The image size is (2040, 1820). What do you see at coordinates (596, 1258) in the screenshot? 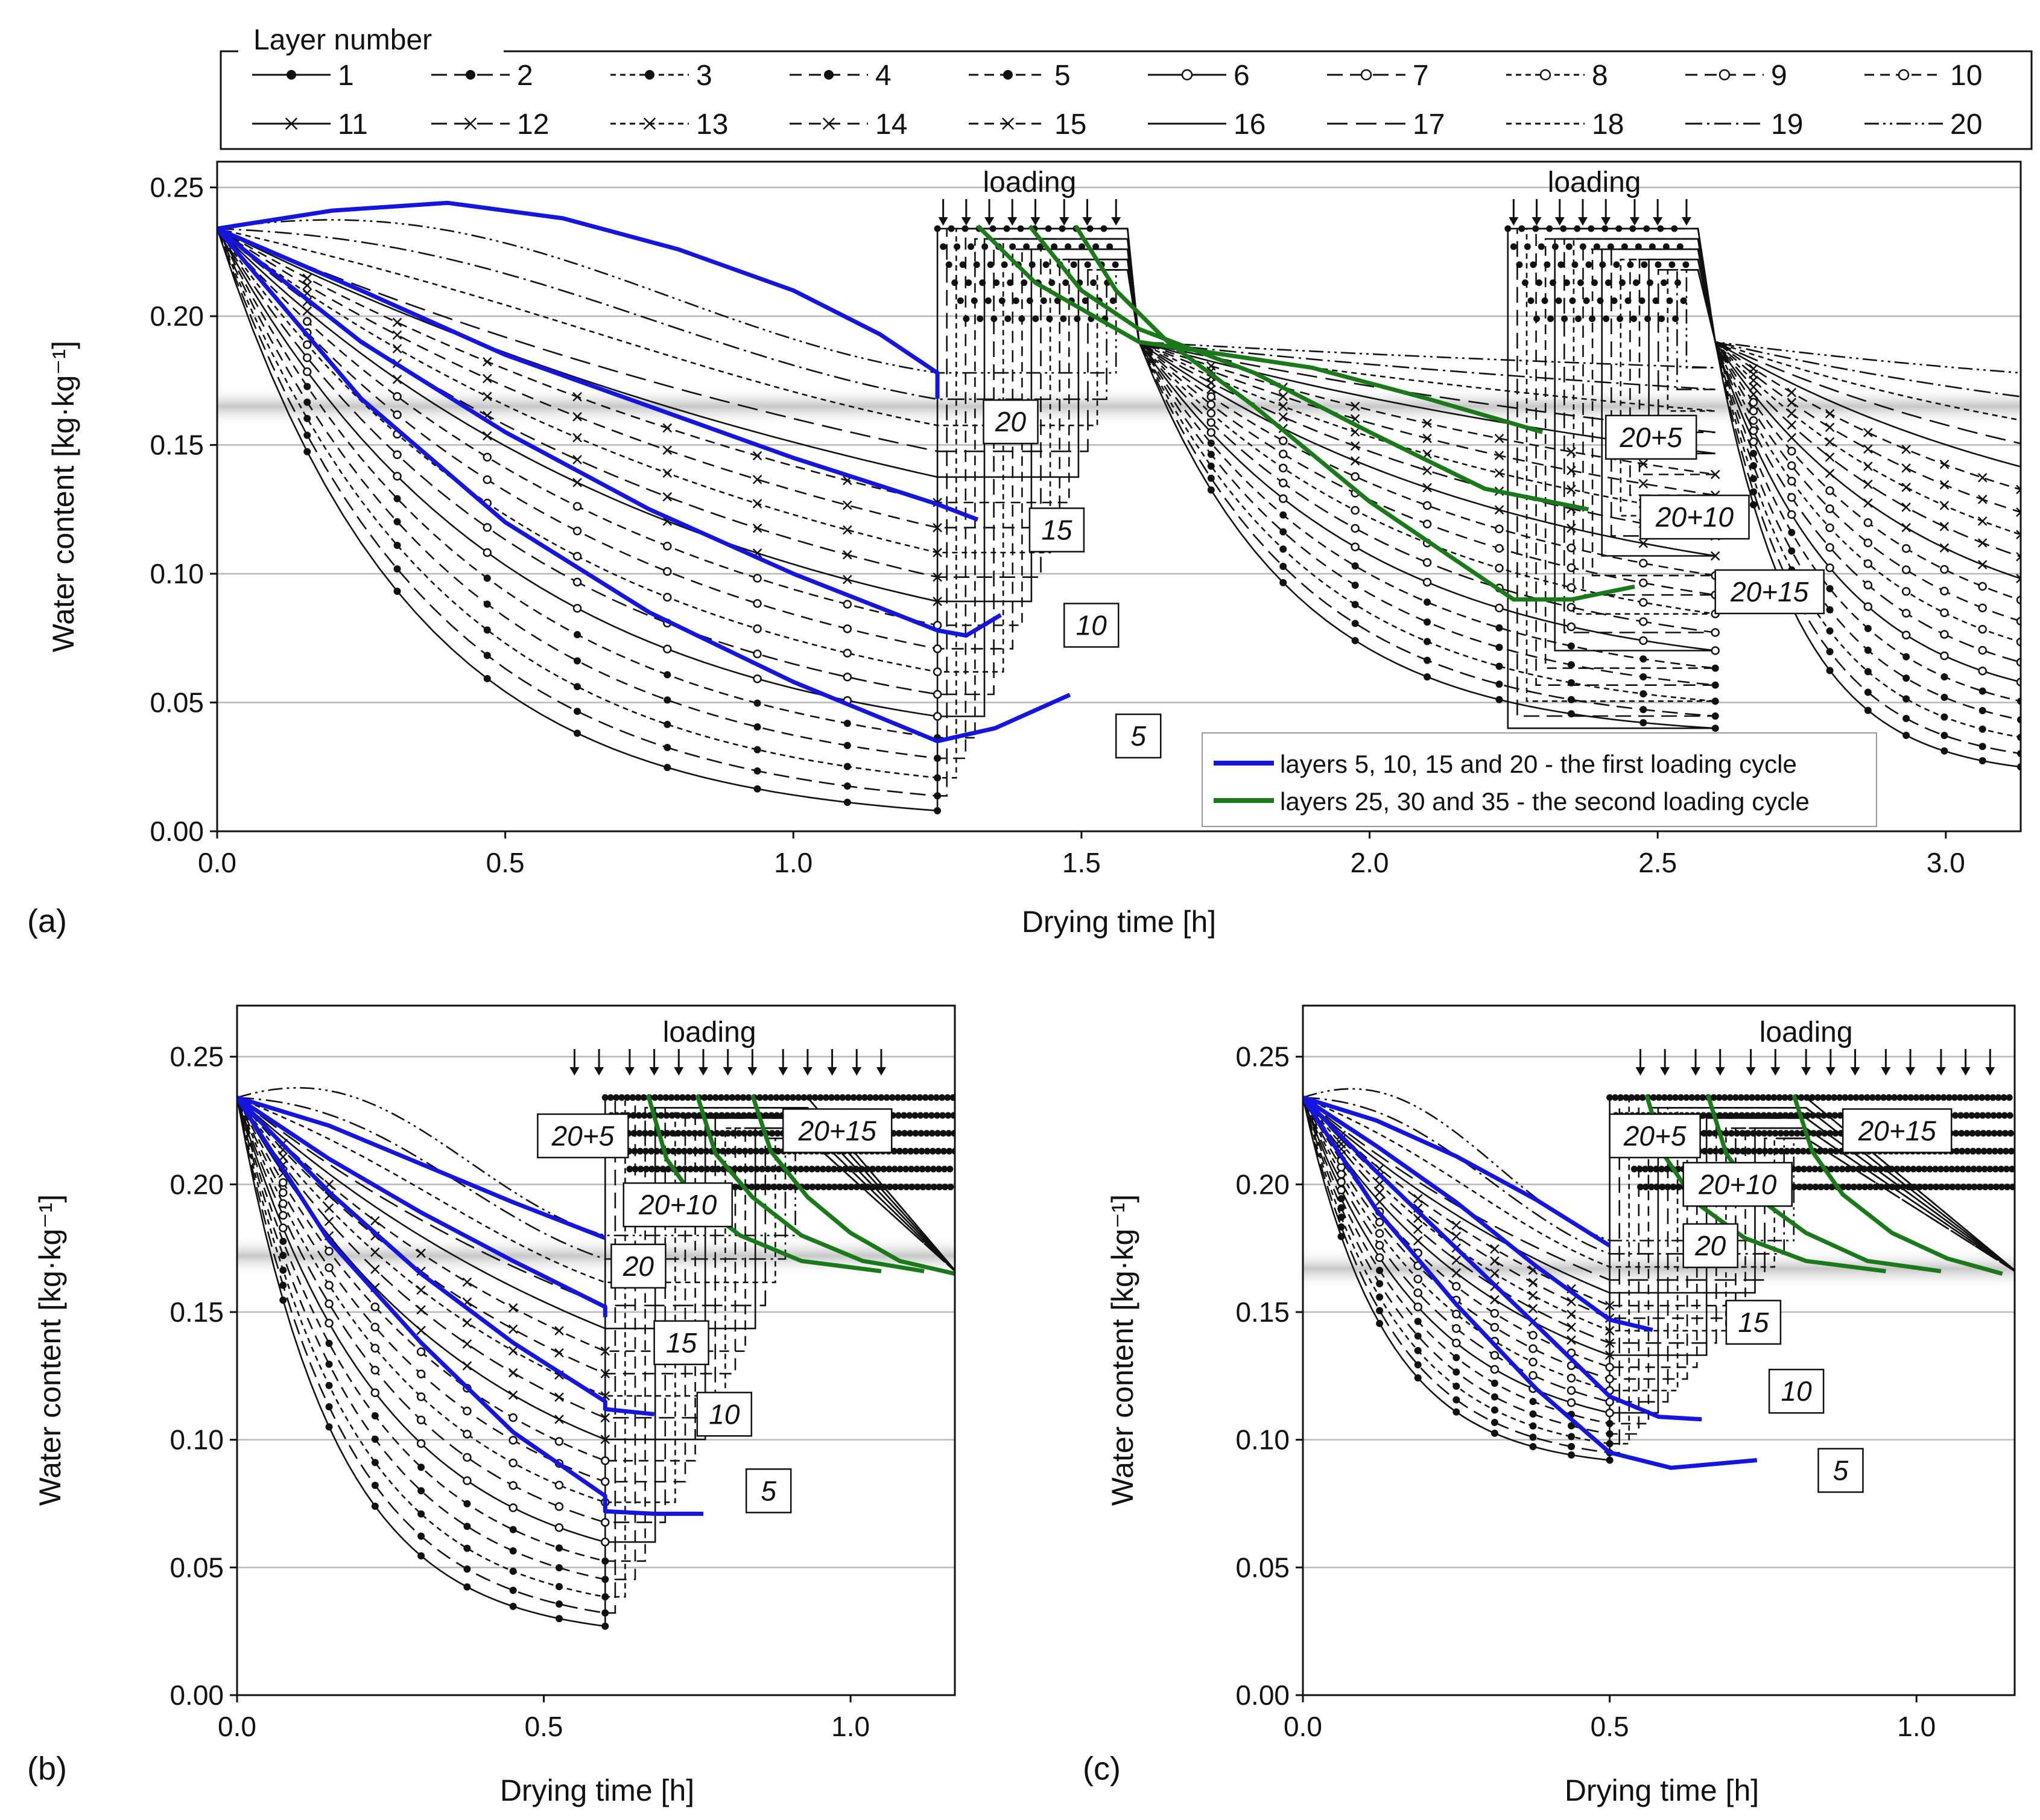
I see `b-layer-12-curve` at bounding box center [596, 1258].